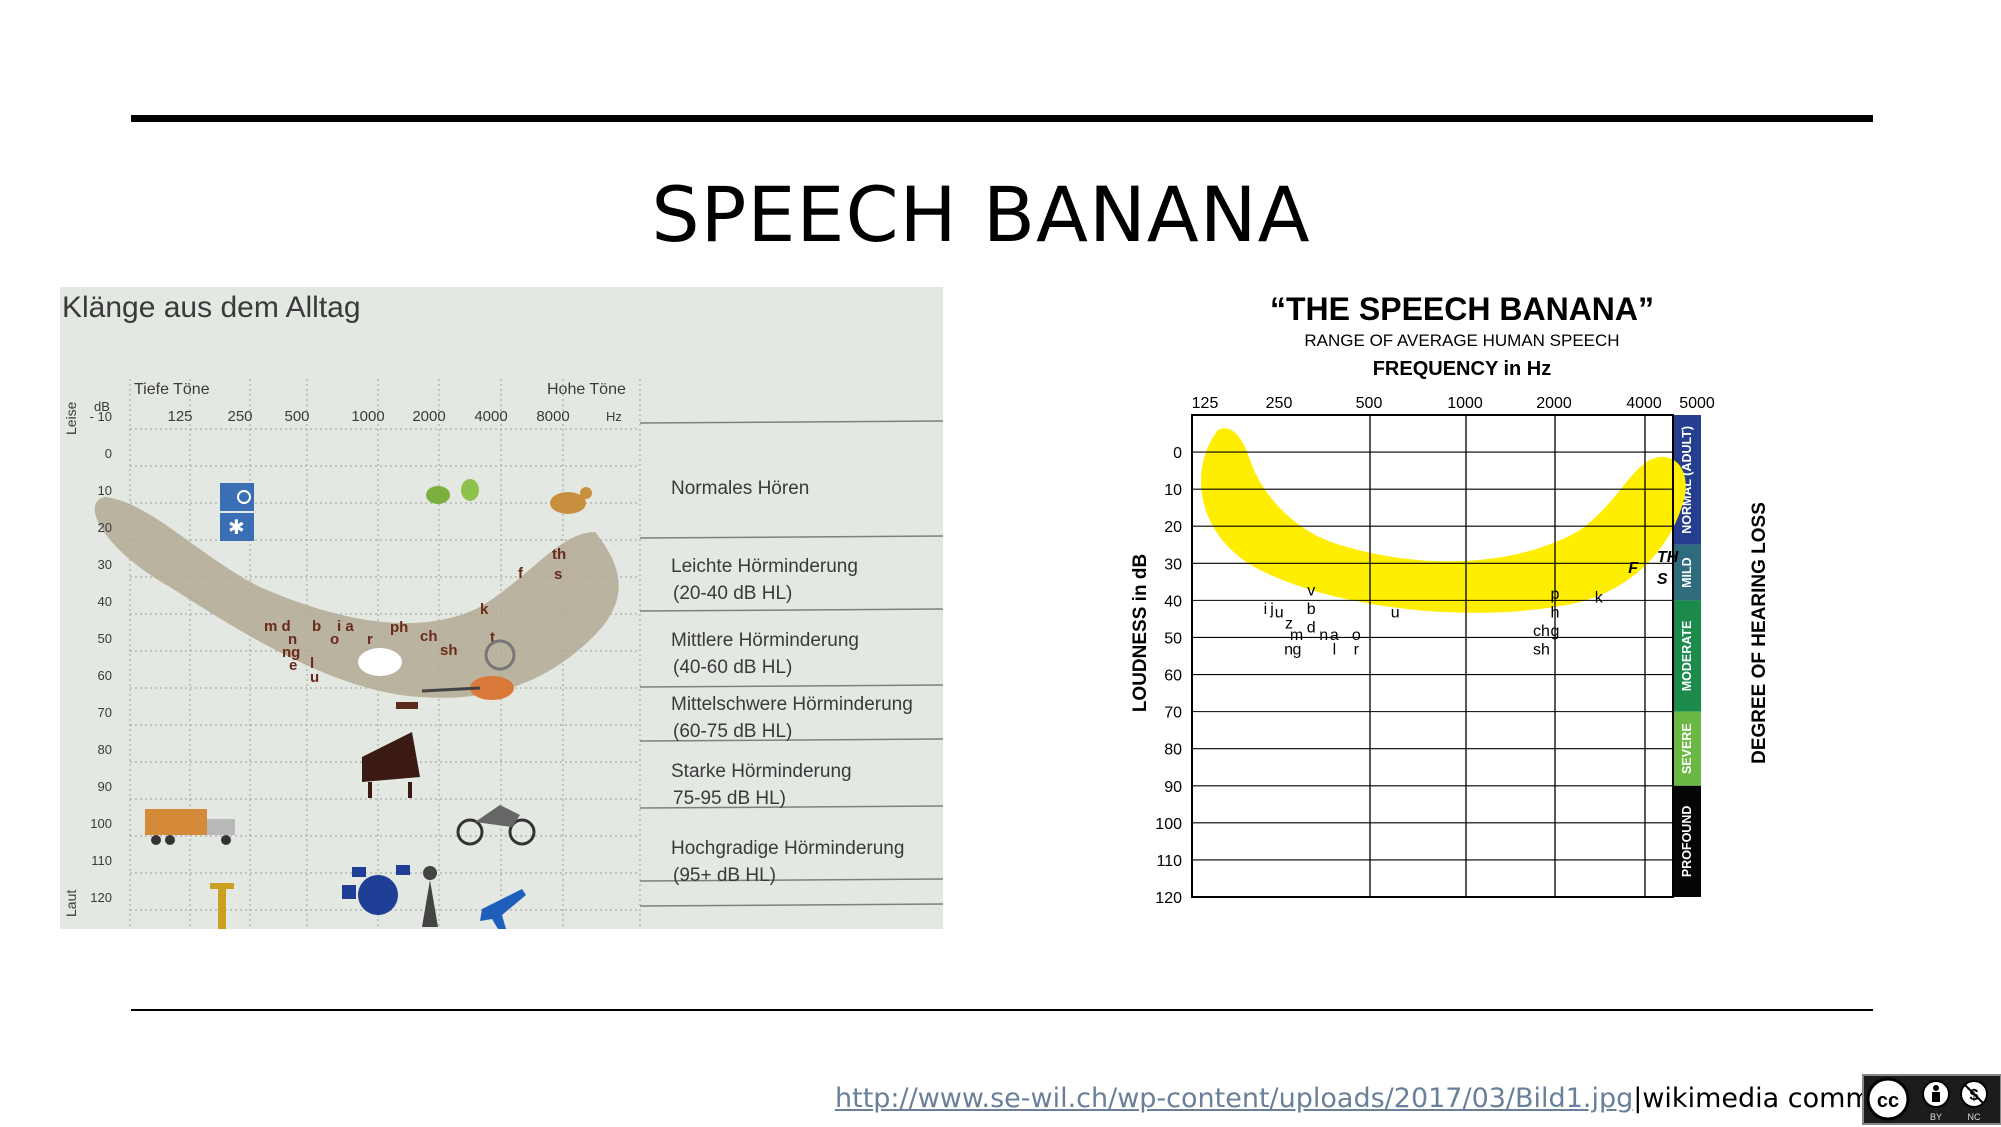 The image size is (2001, 1127). I want to click on degree-label-4: PROFOUND, so click(1687, 842).